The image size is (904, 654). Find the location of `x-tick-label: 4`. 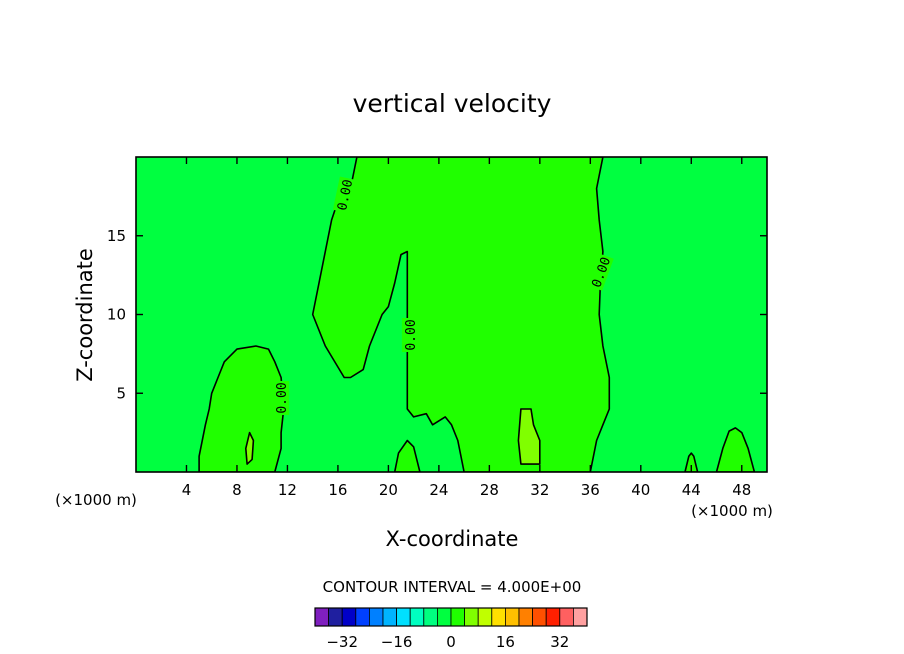

x-tick-label: 4 is located at coordinates (187, 490).